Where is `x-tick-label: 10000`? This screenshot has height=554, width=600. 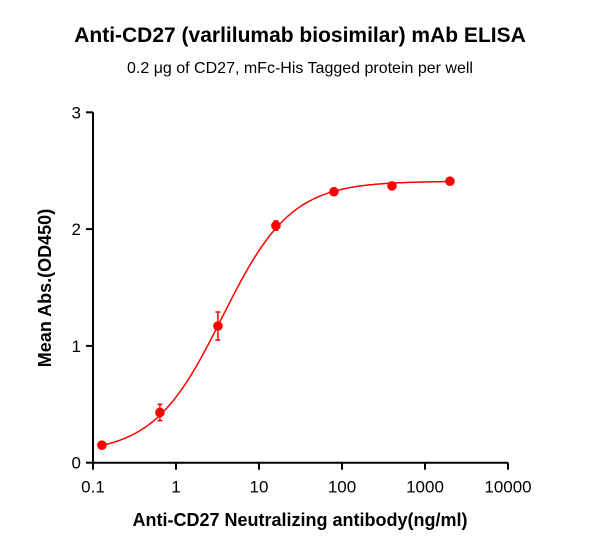
x-tick-label: 10000 is located at coordinates (507, 487).